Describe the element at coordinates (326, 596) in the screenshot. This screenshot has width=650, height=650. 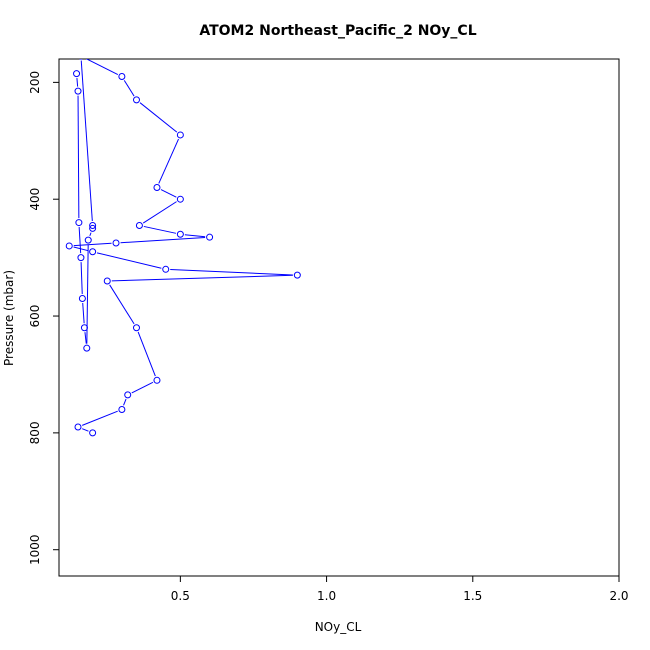
I see `x-tick-label: 1.0` at that location.